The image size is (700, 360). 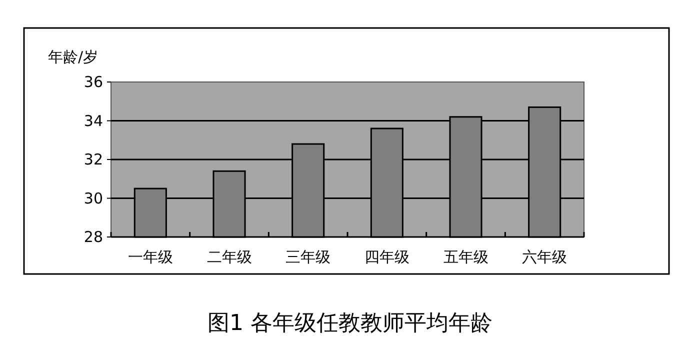 What do you see at coordinates (93, 198) in the screenshot?
I see `y-tick-label: 30` at bounding box center [93, 198].